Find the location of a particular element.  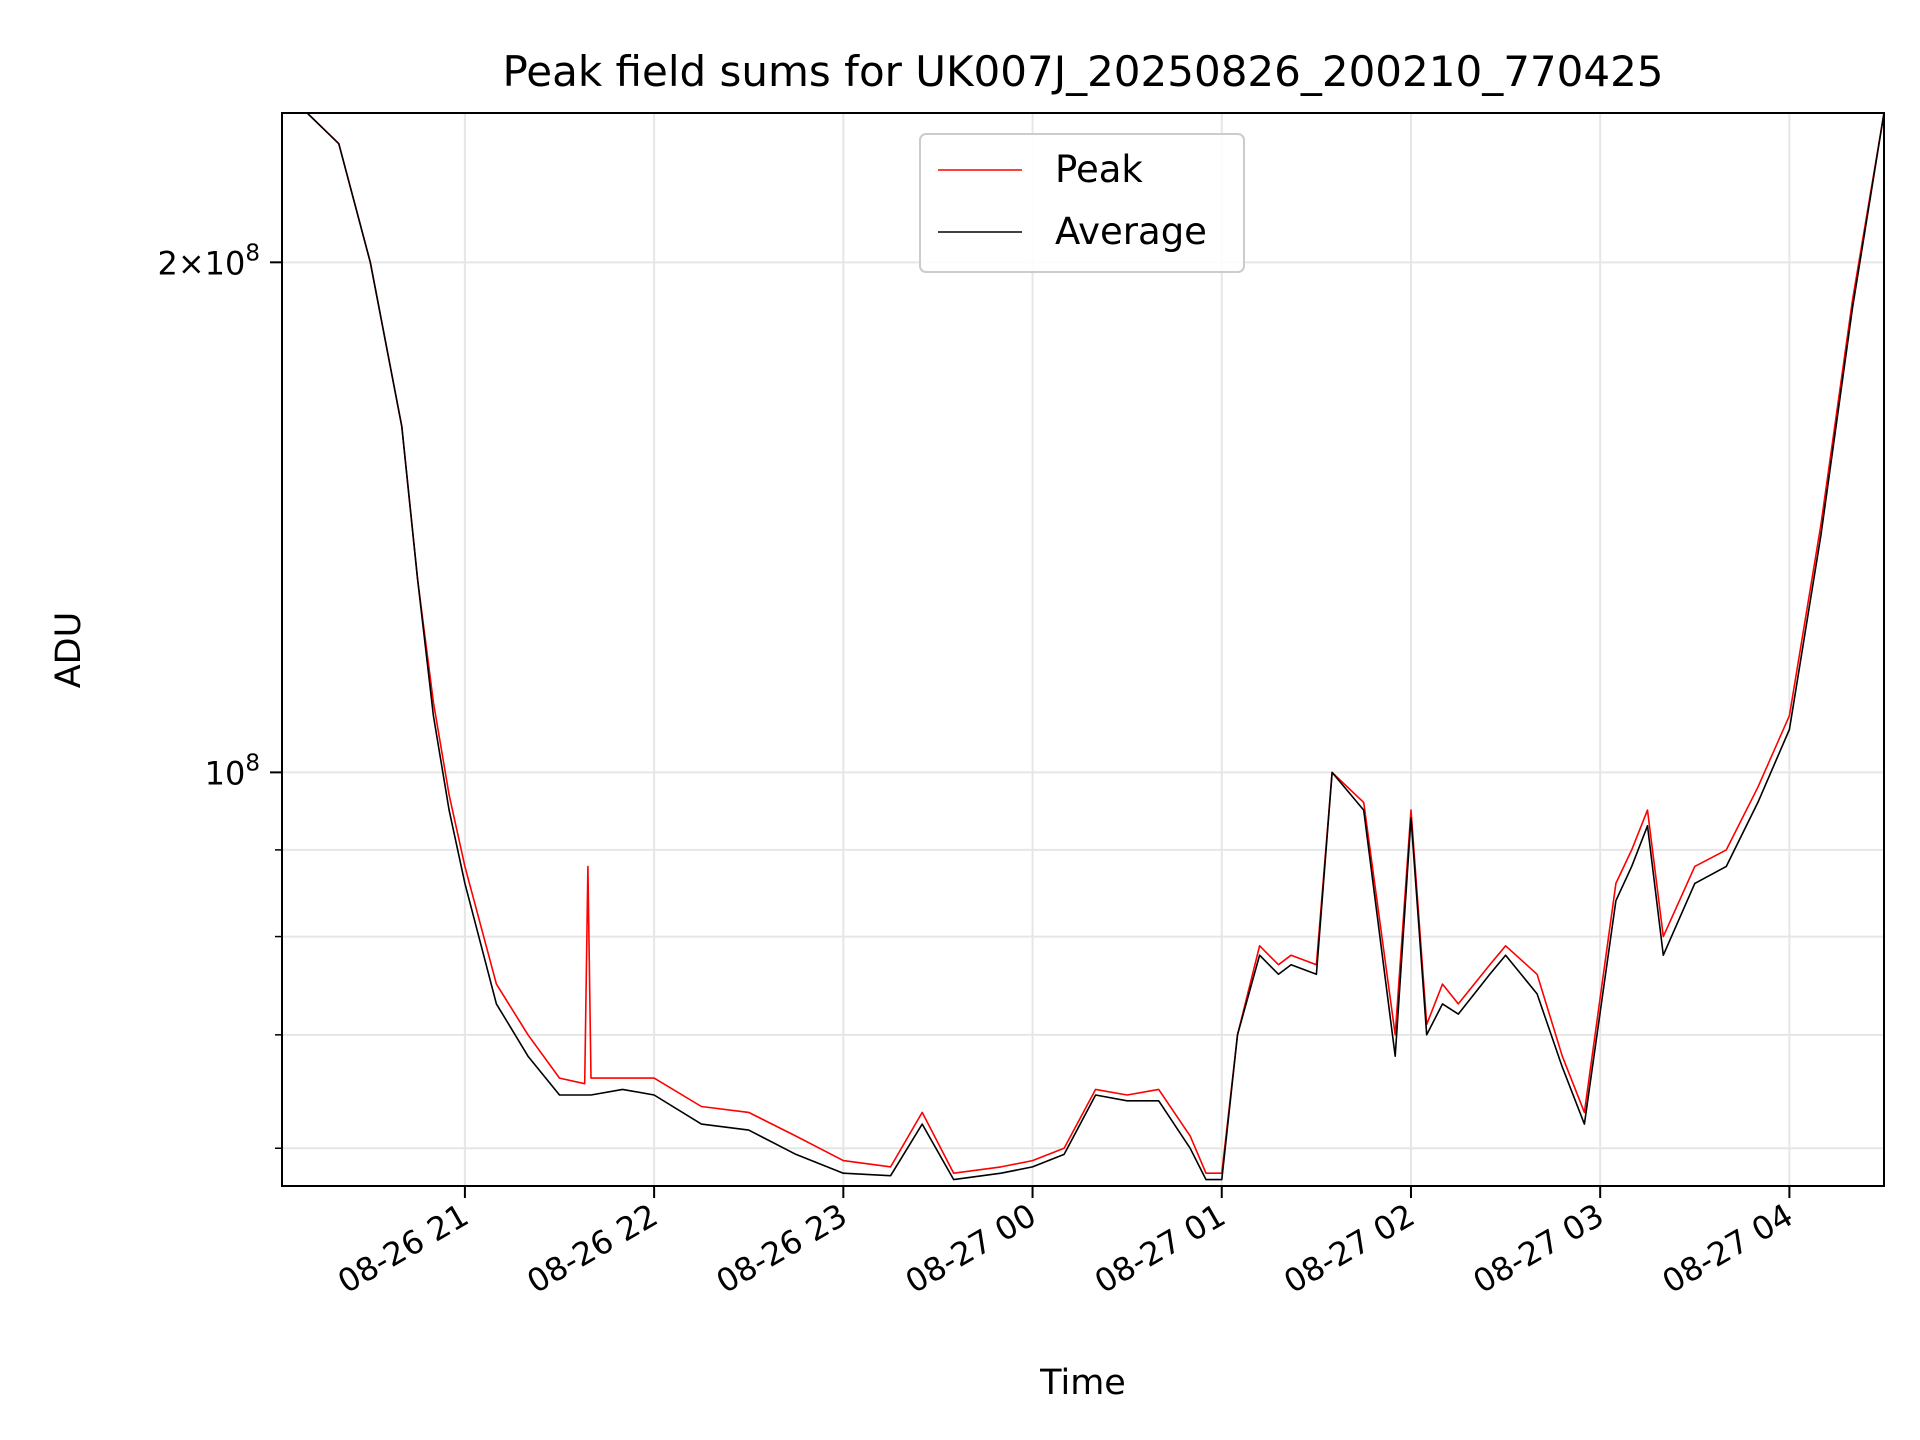

x-axis-title: Time is located at coordinates (1082, 1383).